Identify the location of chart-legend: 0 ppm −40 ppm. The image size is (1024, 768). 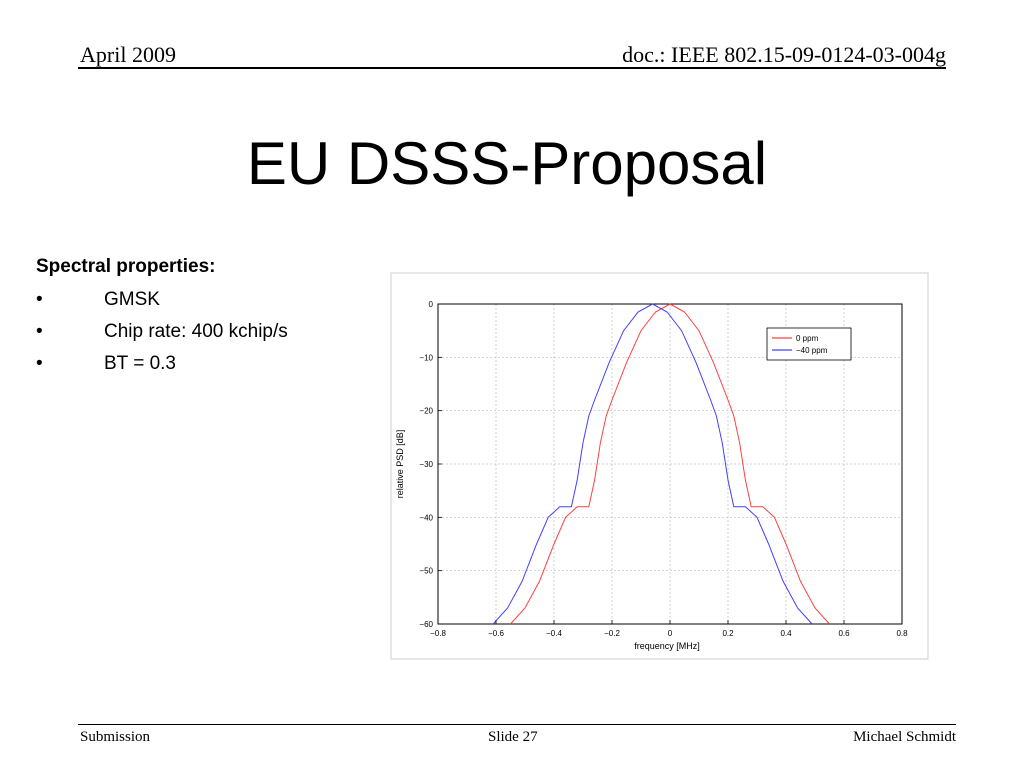
(809, 344).